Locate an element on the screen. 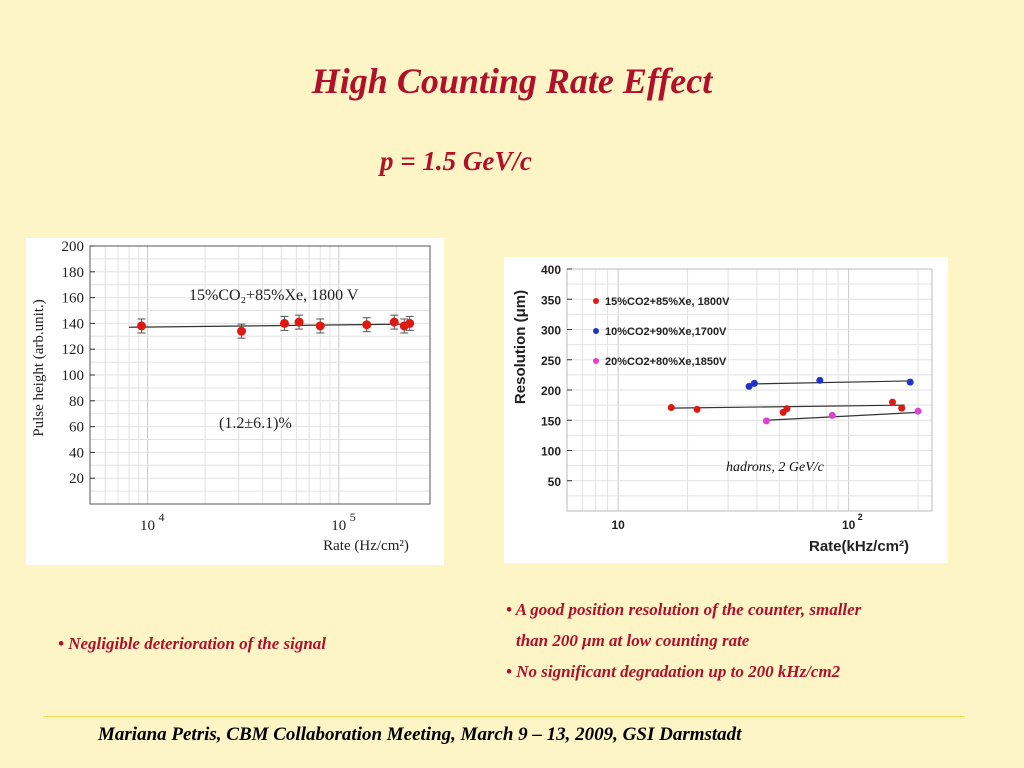  y-tick-label: 140 is located at coordinates (73, 324).